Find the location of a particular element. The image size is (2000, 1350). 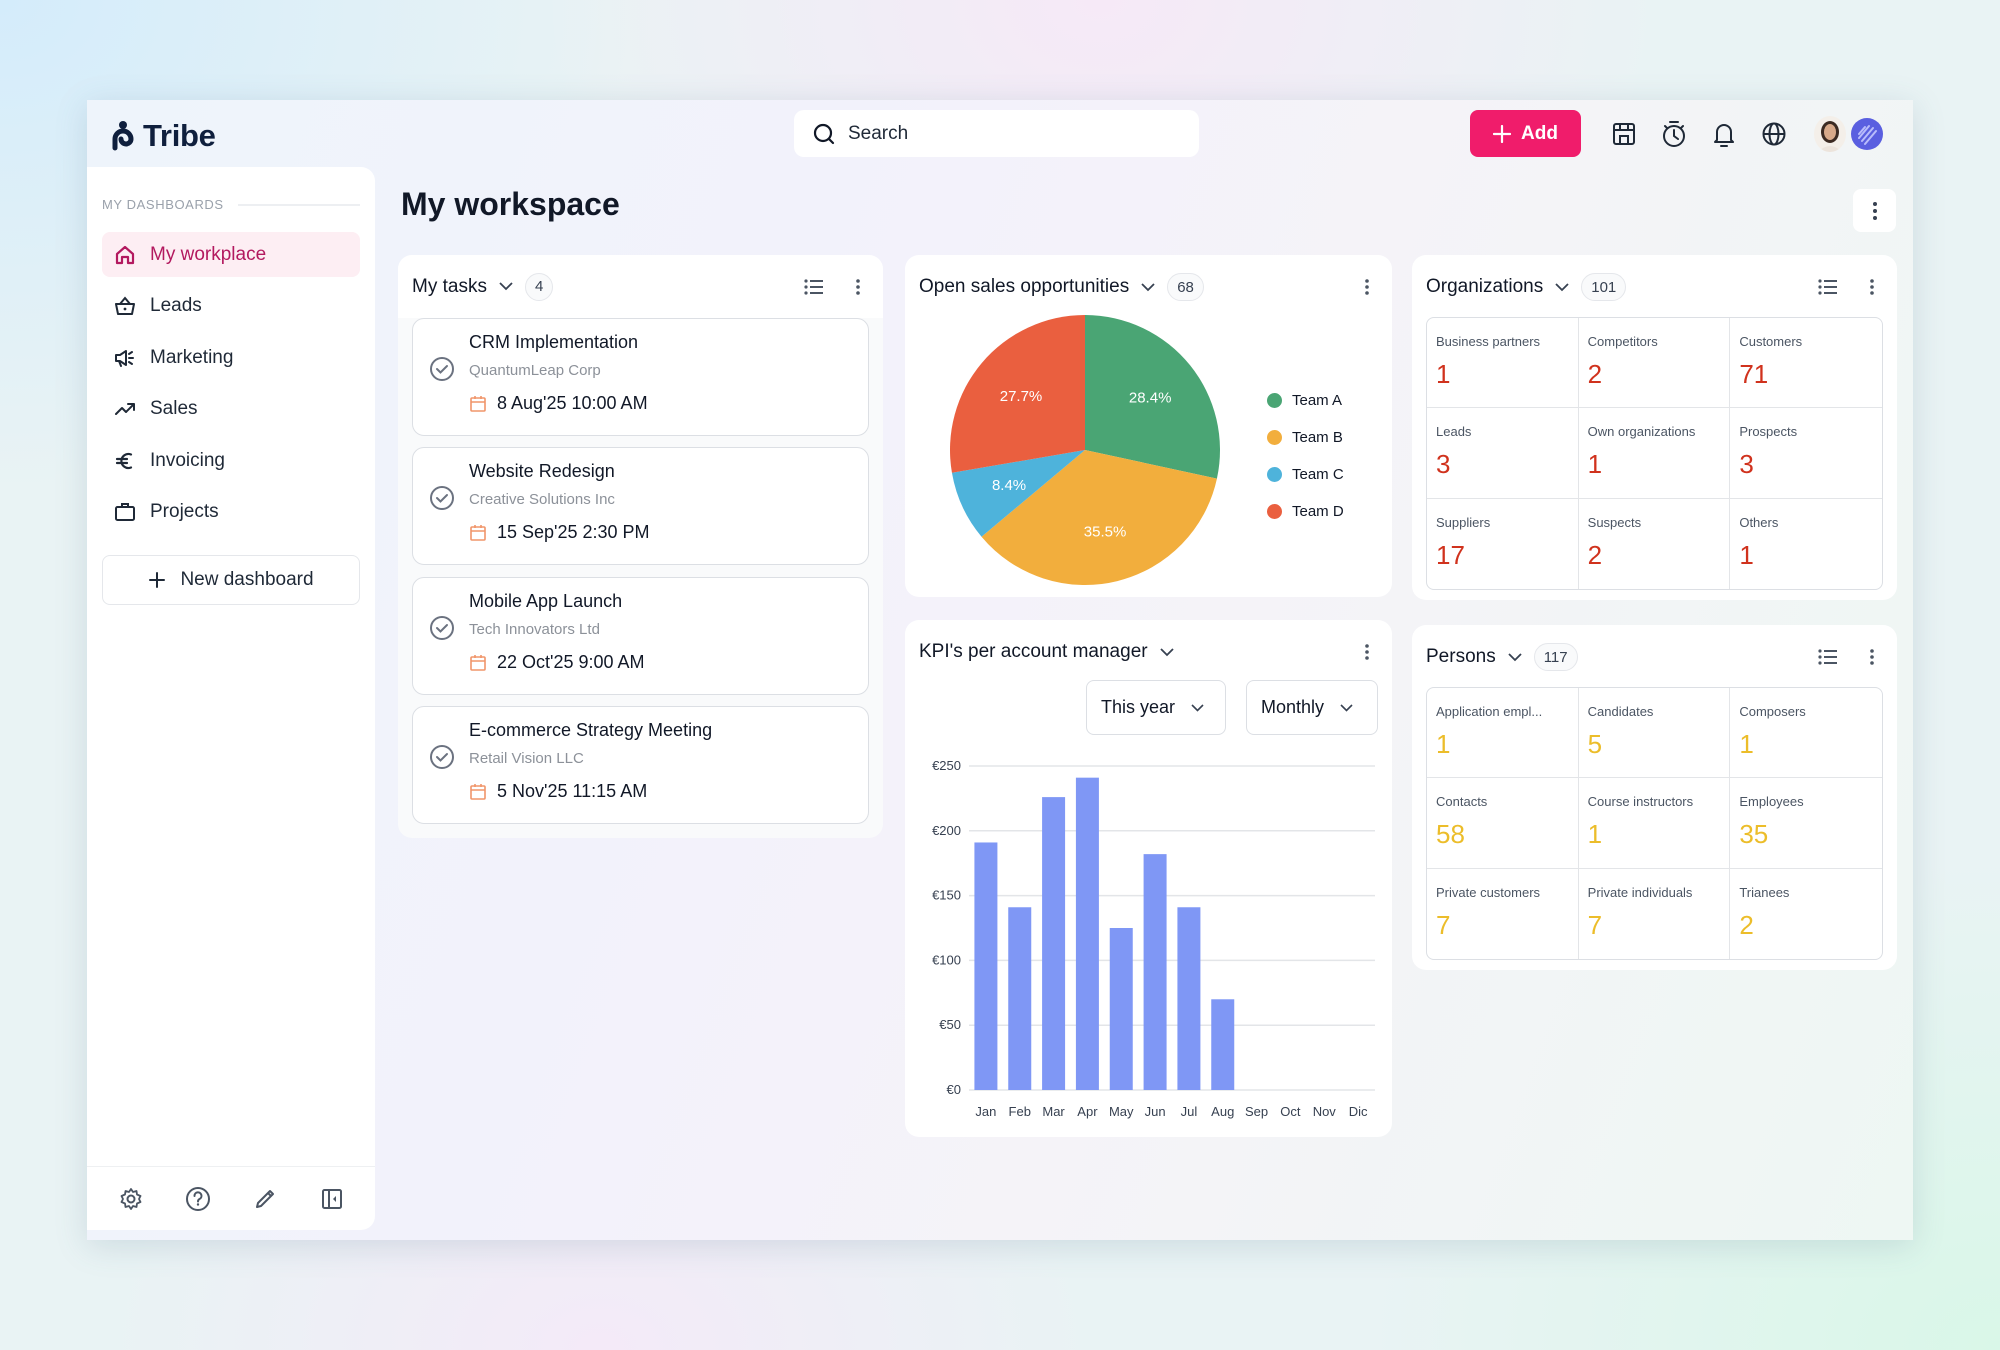

sidebar-item-projects: Projects is located at coordinates (231, 512).